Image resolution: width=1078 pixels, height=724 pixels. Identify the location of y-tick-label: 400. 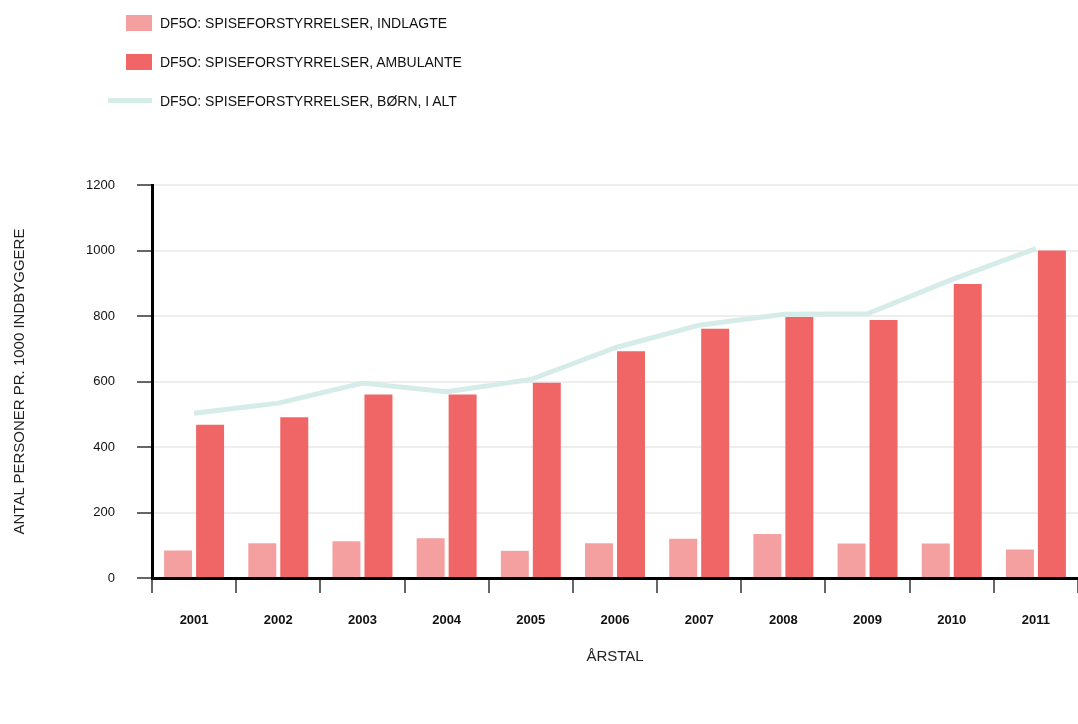
(104, 446).